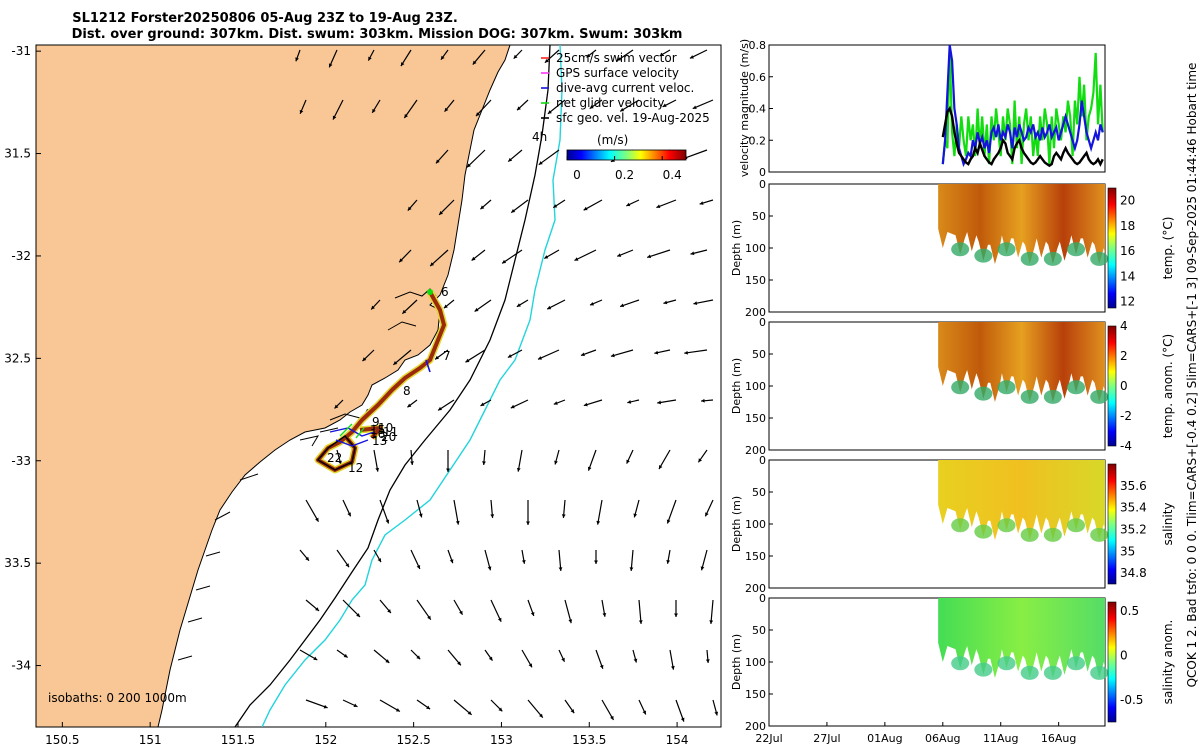  What do you see at coordinates (117, 698) in the screenshot?
I see `isobaths-note: isobaths: 0 200 1000m` at bounding box center [117, 698].